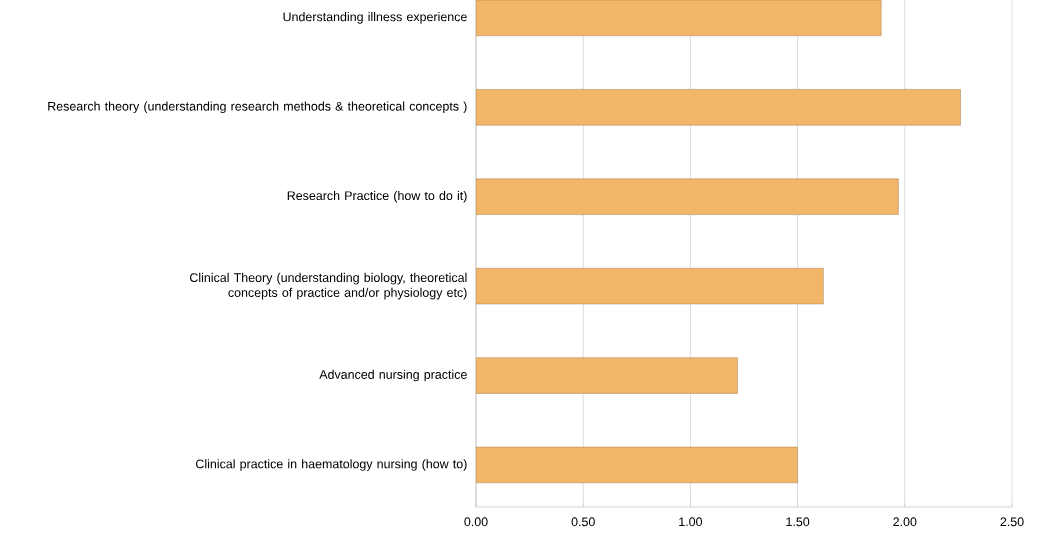 The height and width of the screenshot is (542, 1043). What do you see at coordinates (393, 375) in the screenshot?
I see `y-tick-label: Advanced nursing practice` at bounding box center [393, 375].